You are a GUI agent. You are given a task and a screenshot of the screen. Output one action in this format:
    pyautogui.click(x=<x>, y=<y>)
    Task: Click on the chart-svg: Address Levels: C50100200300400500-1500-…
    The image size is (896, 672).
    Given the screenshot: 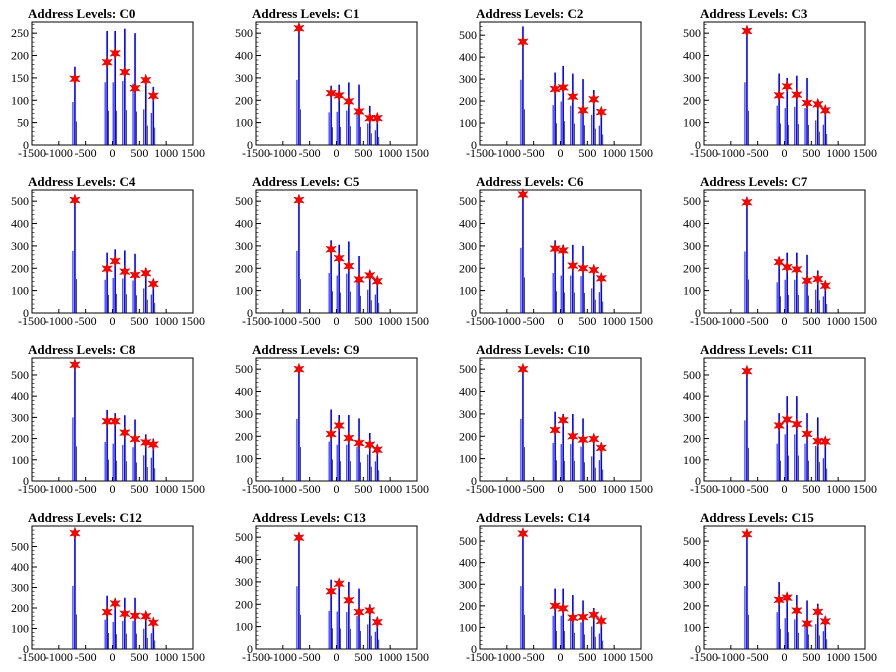 What is the action you would take?
    pyautogui.click(x=332, y=251)
    